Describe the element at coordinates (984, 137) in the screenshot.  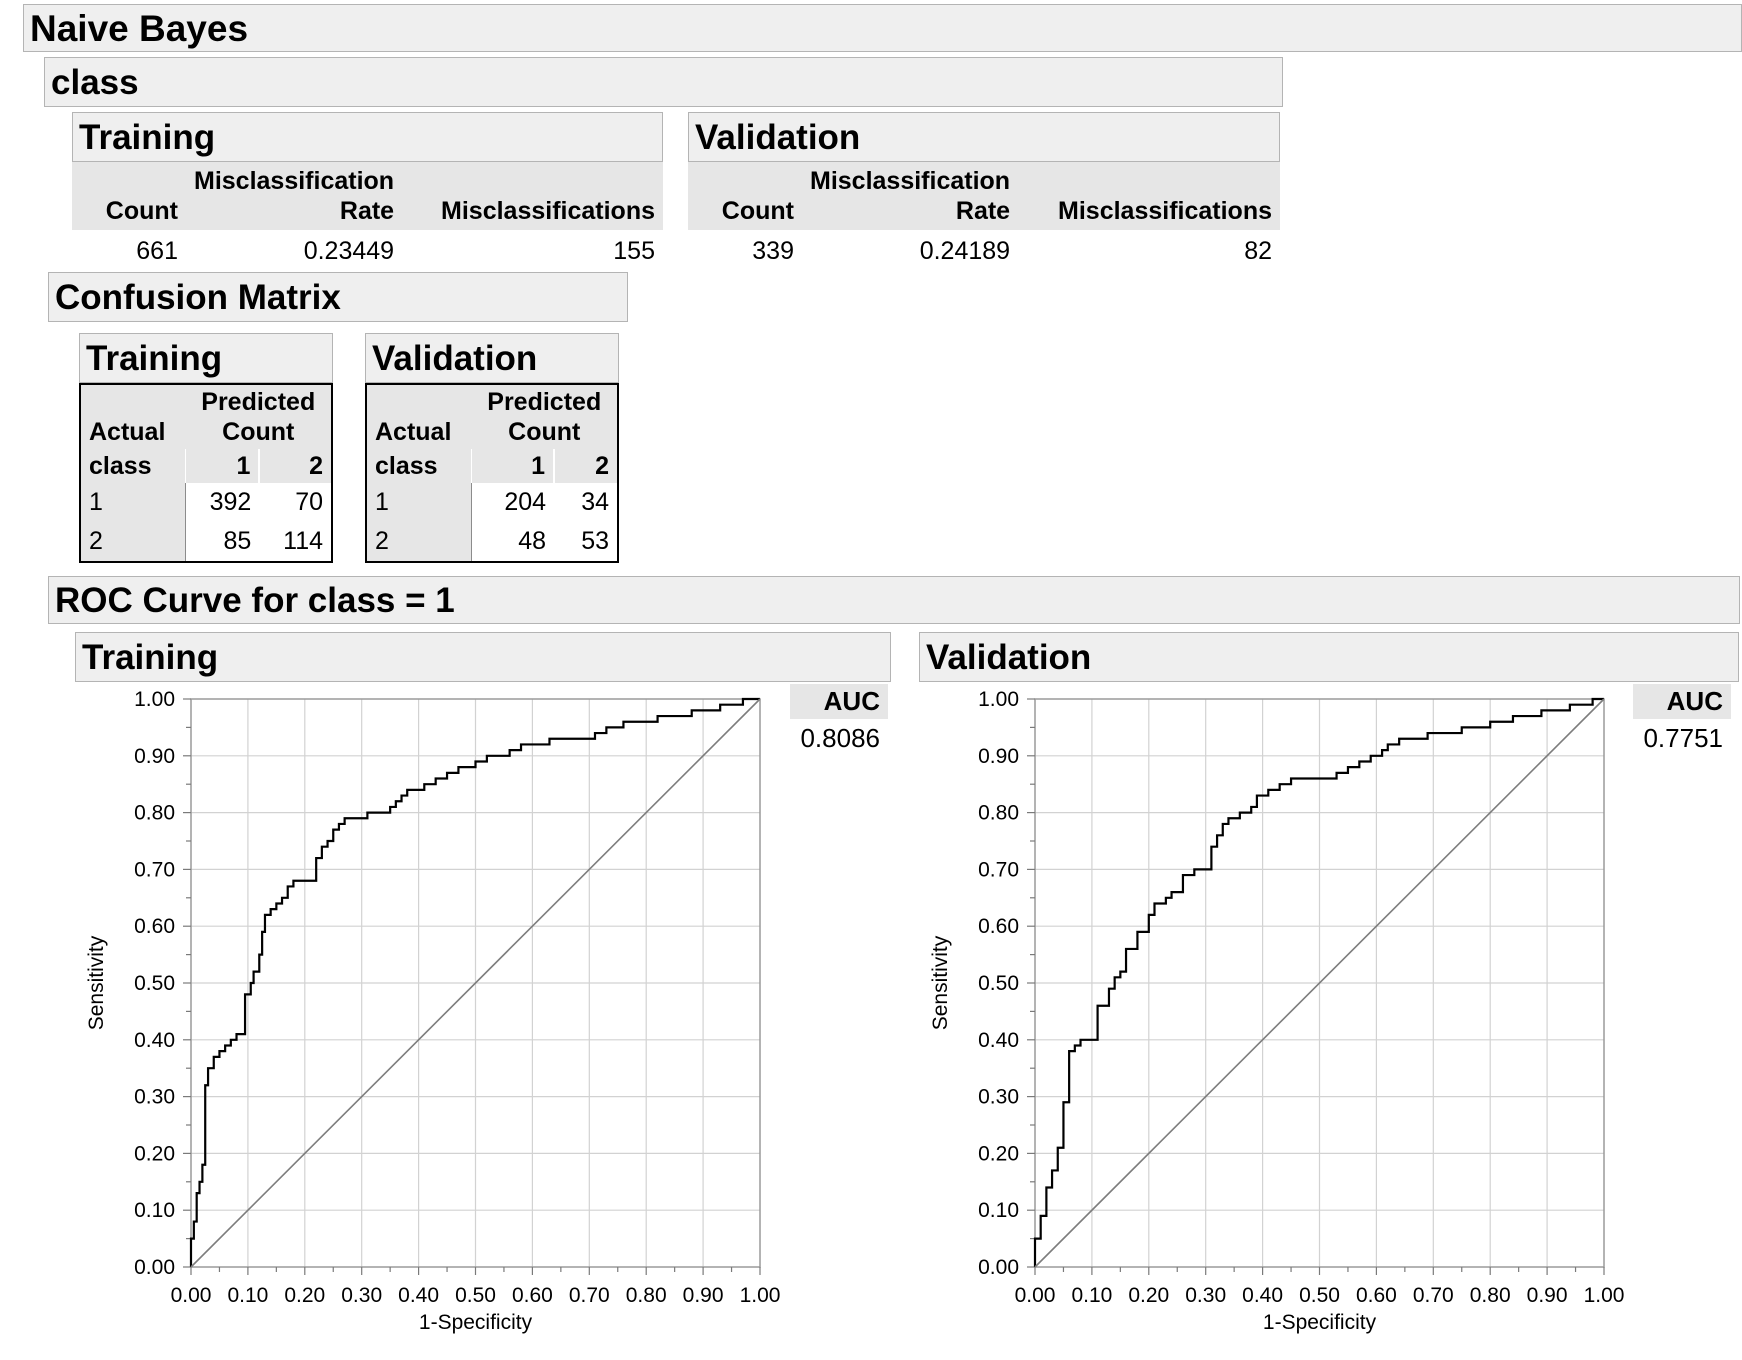
I see `fit-validation-header: Validation` at that location.